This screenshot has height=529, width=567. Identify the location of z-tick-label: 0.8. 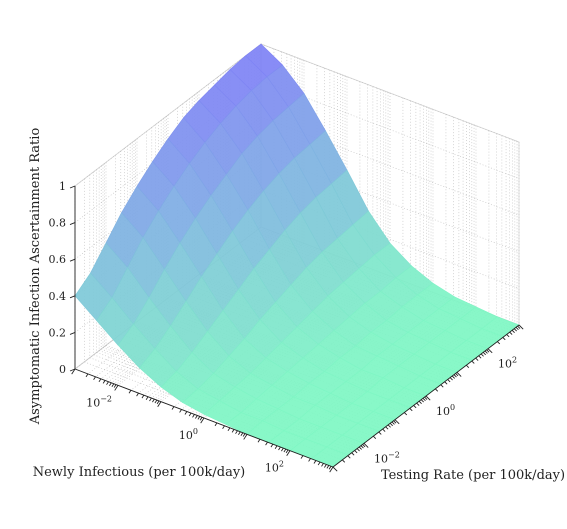
(58, 223).